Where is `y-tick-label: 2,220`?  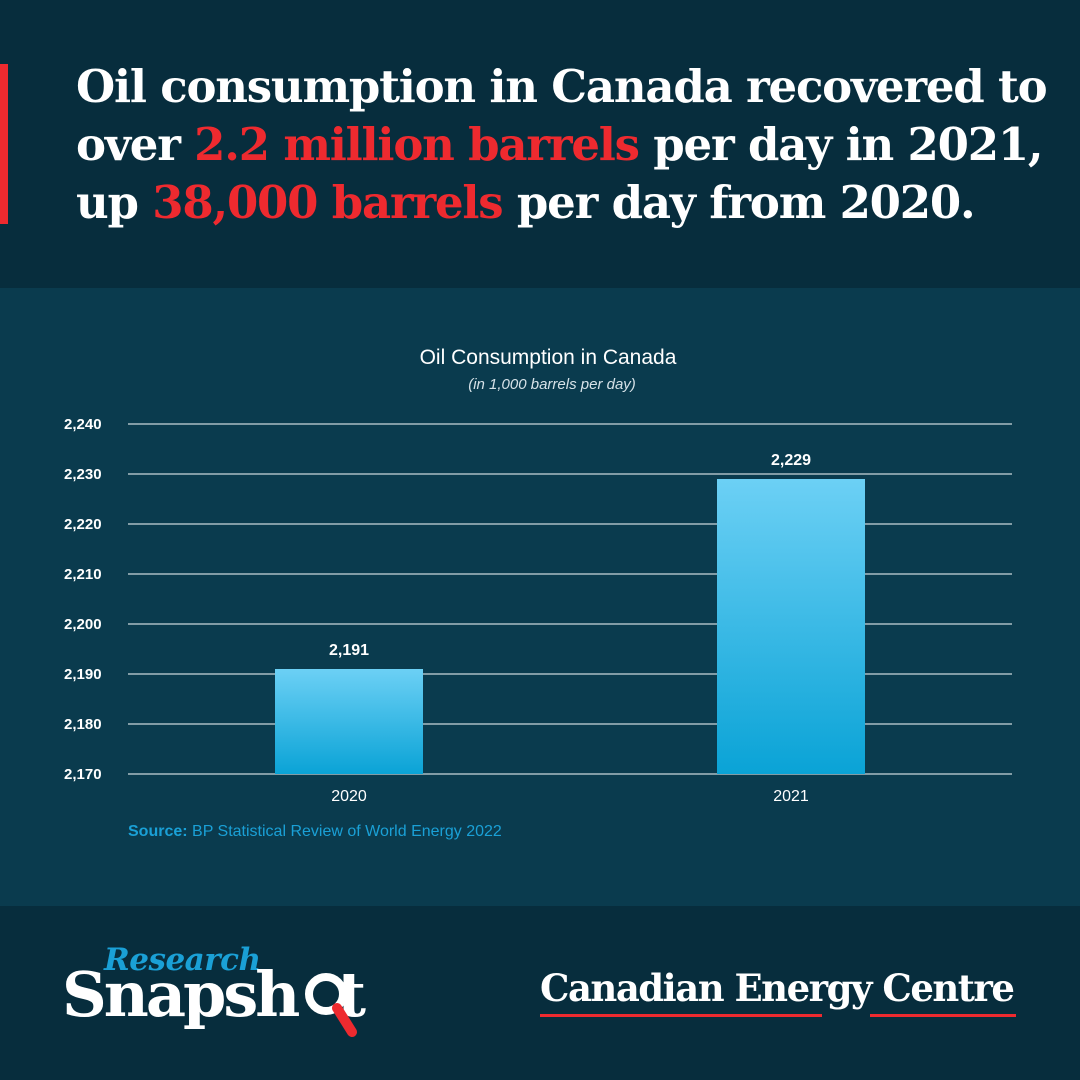 y-tick-label: 2,220 is located at coordinates (83, 524).